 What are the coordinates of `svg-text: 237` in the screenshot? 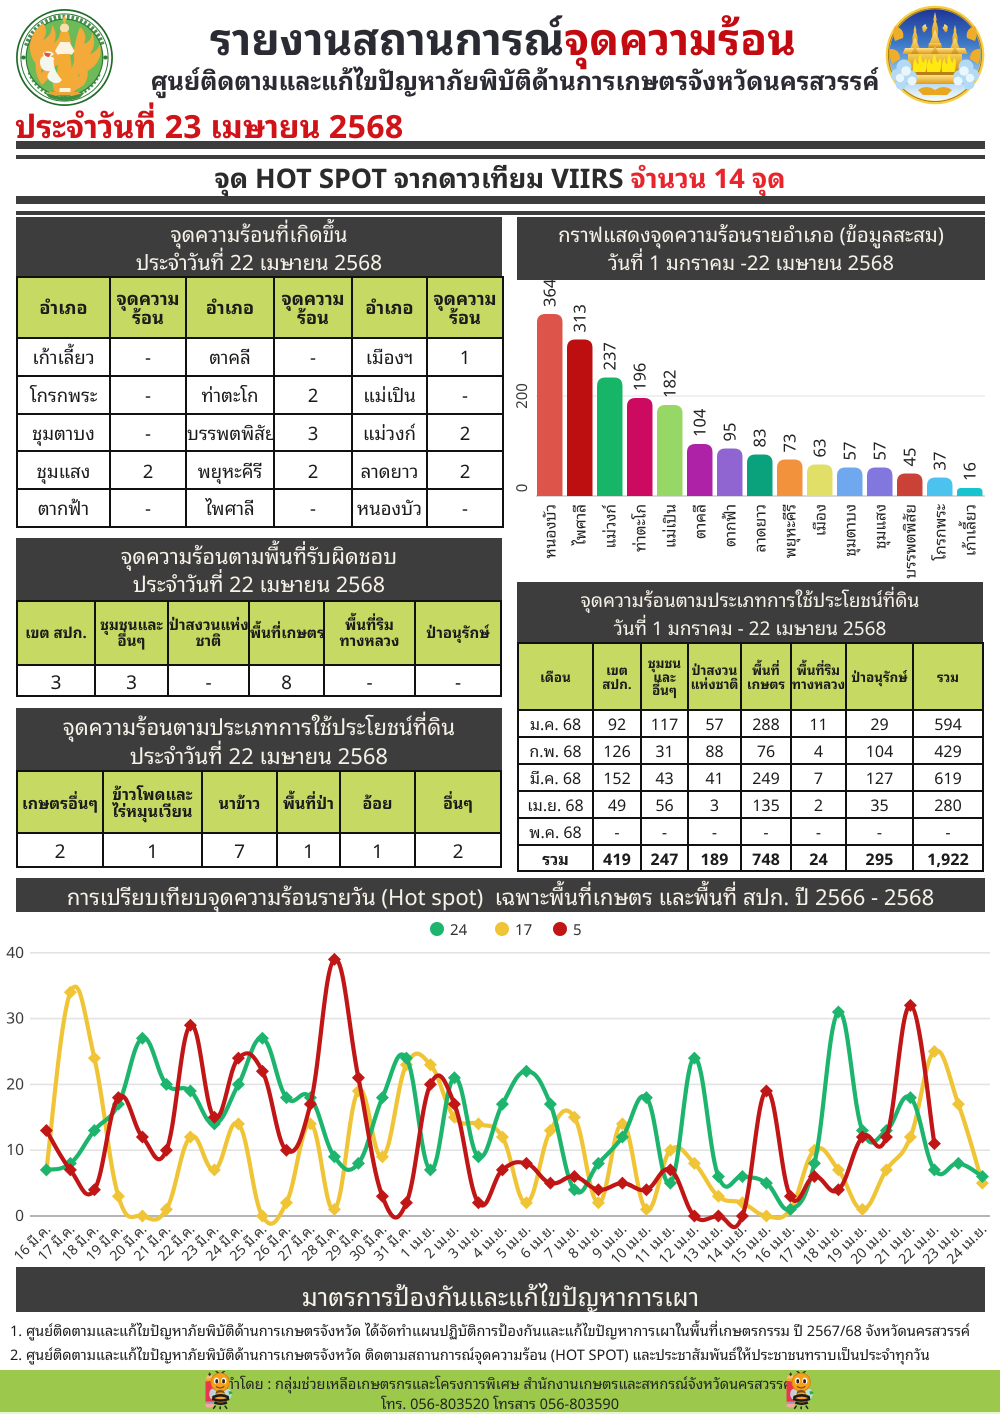 It's located at (607, 356).